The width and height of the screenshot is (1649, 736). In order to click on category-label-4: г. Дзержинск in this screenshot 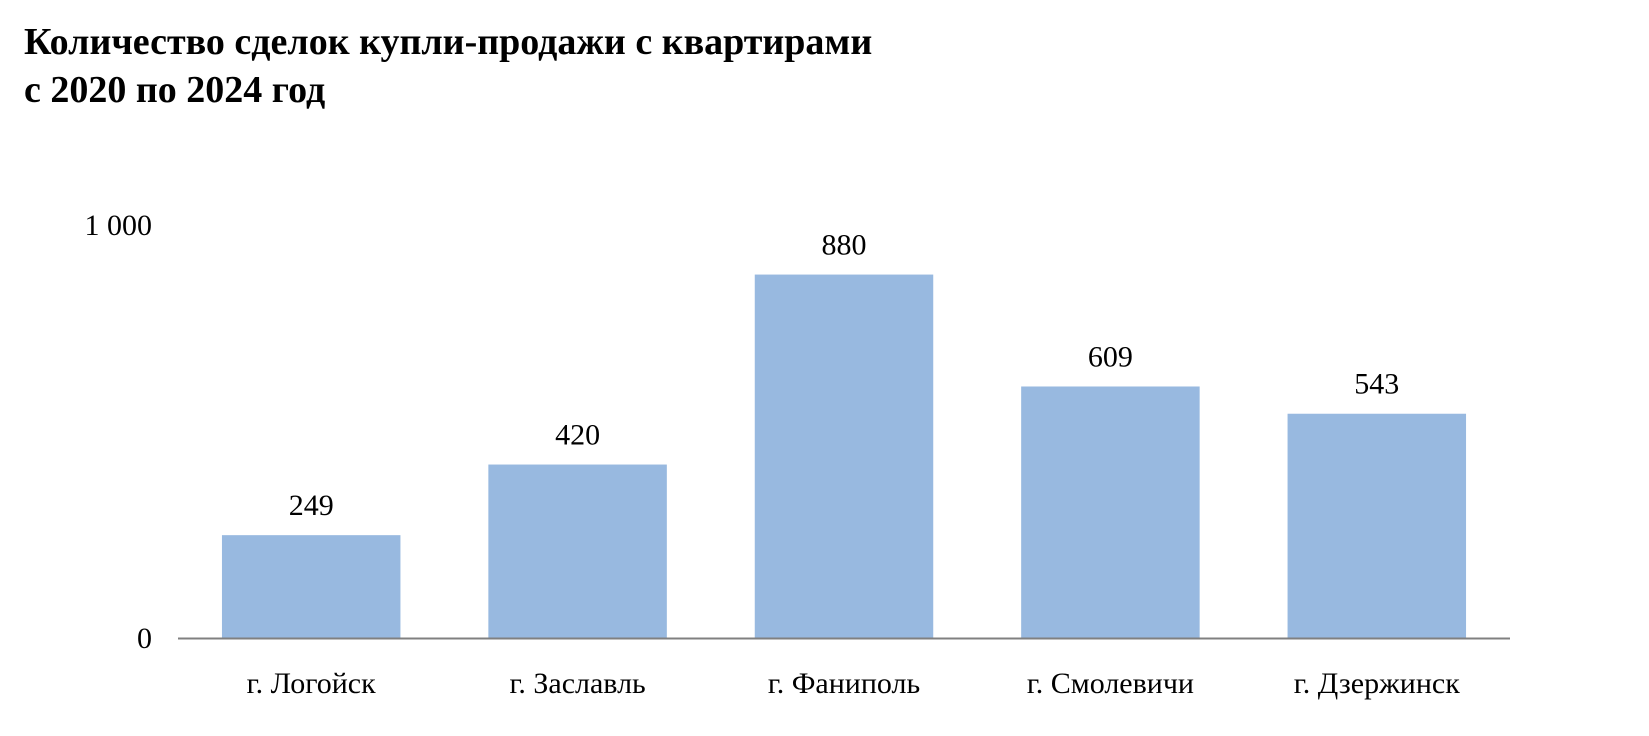, I will do `click(1377, 683)`.